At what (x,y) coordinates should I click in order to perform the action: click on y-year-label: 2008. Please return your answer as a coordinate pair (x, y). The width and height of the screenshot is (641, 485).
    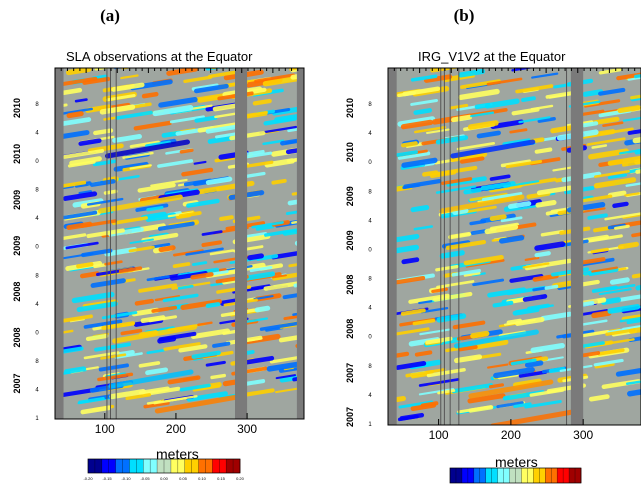
    Looking at the image, I should click on (350, 329).